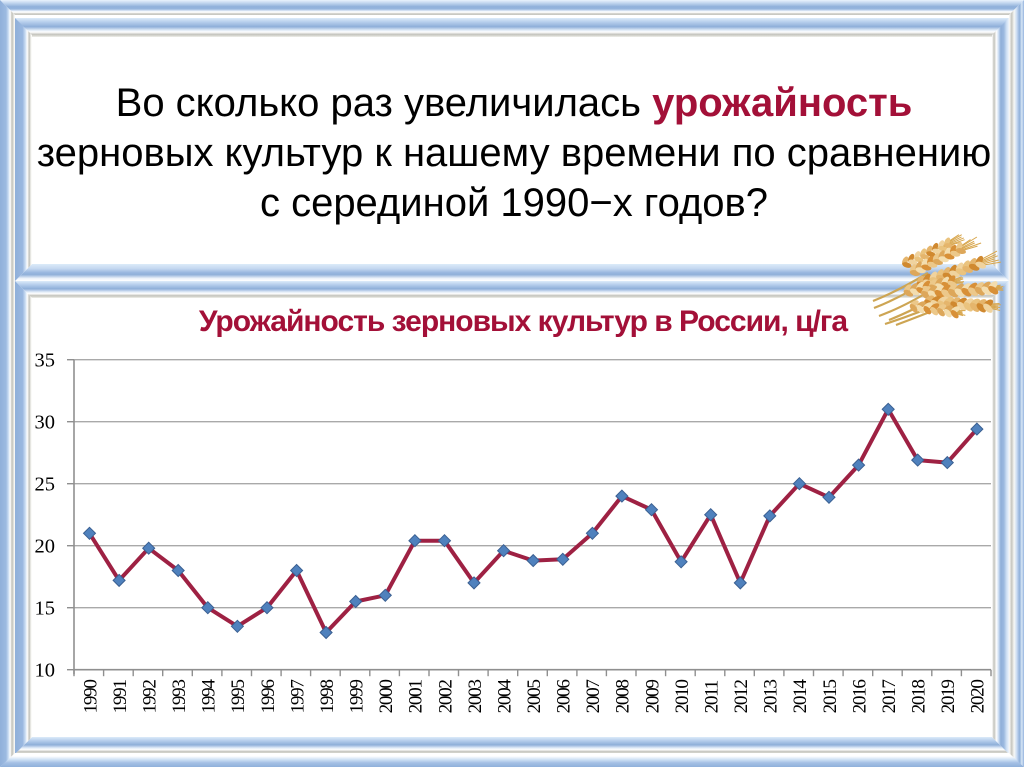 The width and height of the screenshot is (1024, 767). Describe the element at coordinates (150, 697) in the screenshot. I see `svg-text: 1992` at that location.